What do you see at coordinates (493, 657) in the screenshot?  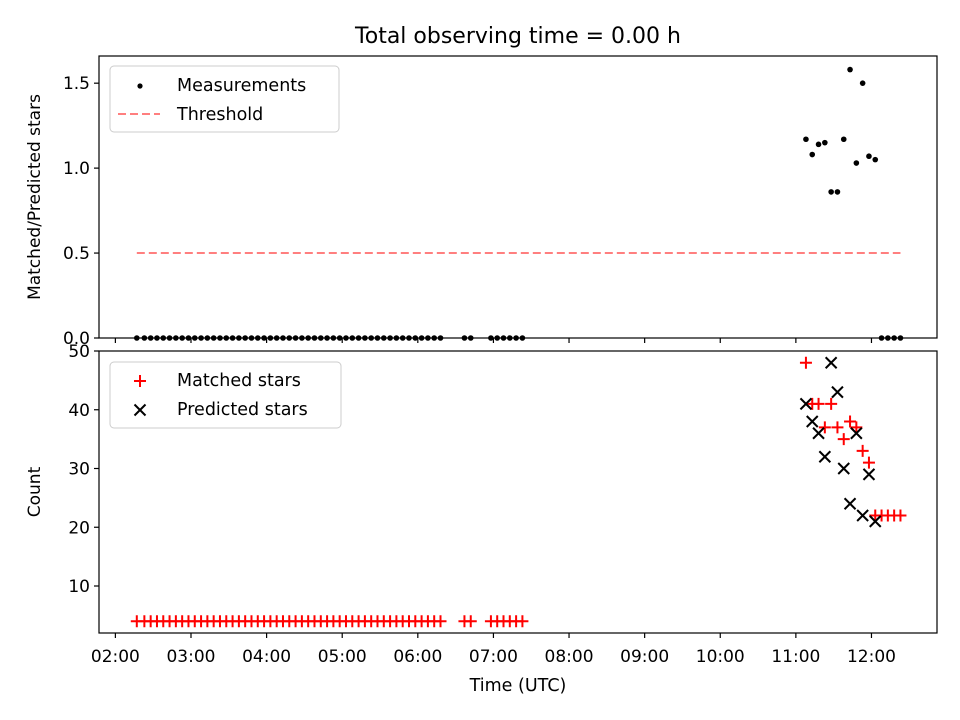 I see `x-tick-label: 07:00` at bounding box center [493, 657].